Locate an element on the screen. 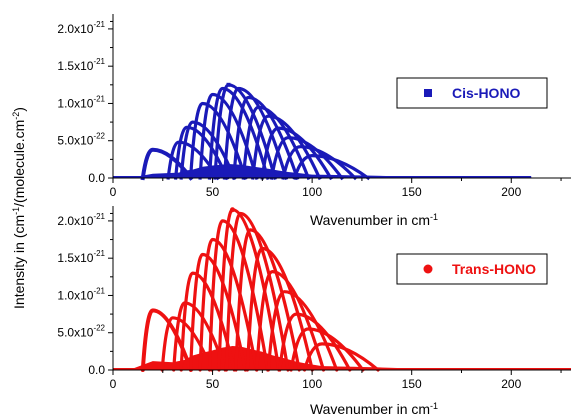  y-axis-title: Intensity in (cm-1/(molecule.cm-2) is located at coordinates (19, 208).